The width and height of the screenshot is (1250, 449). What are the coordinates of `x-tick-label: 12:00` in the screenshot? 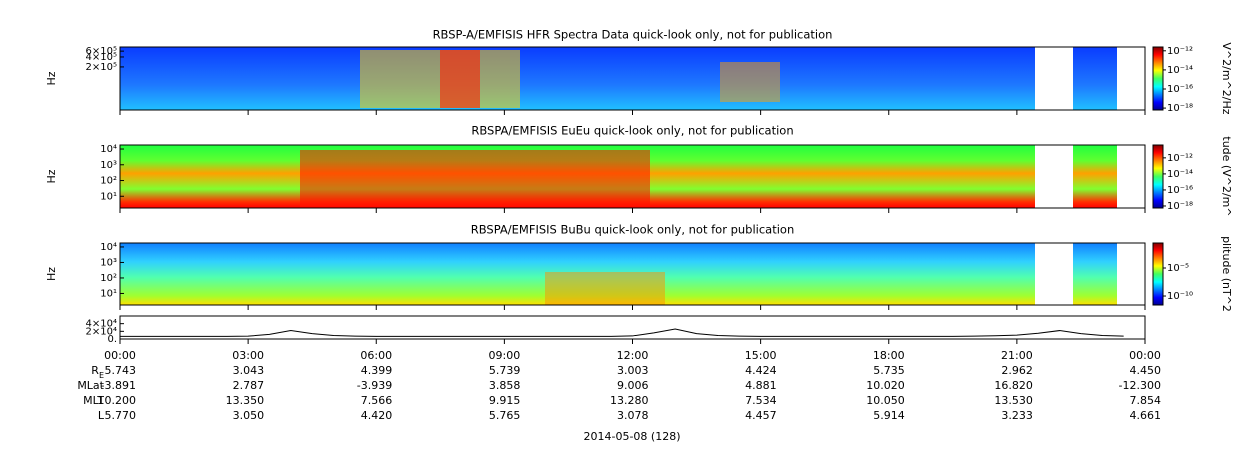 It's located at (633, 355).